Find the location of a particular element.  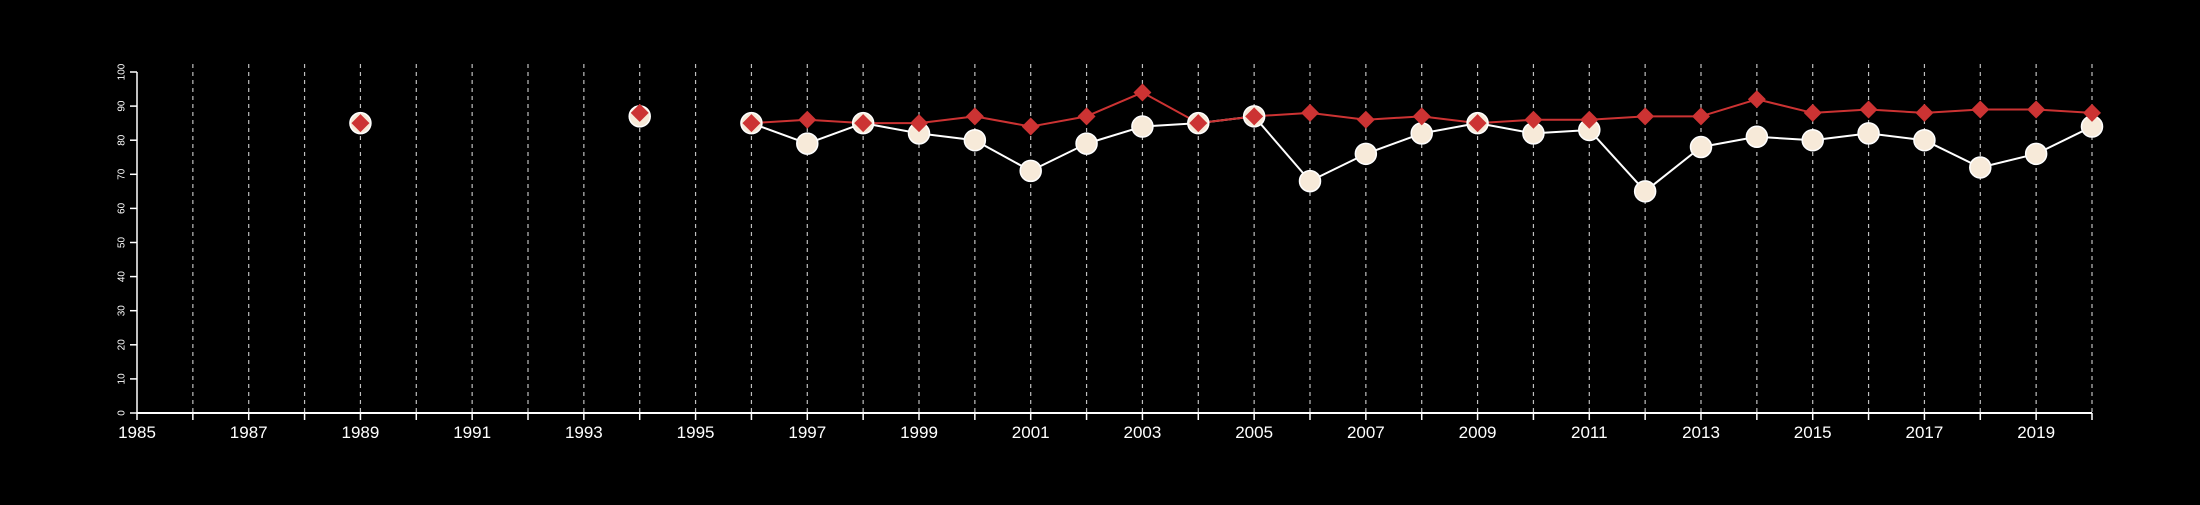

x-tick-label: 2001 is located at coordinates (1031, 432).